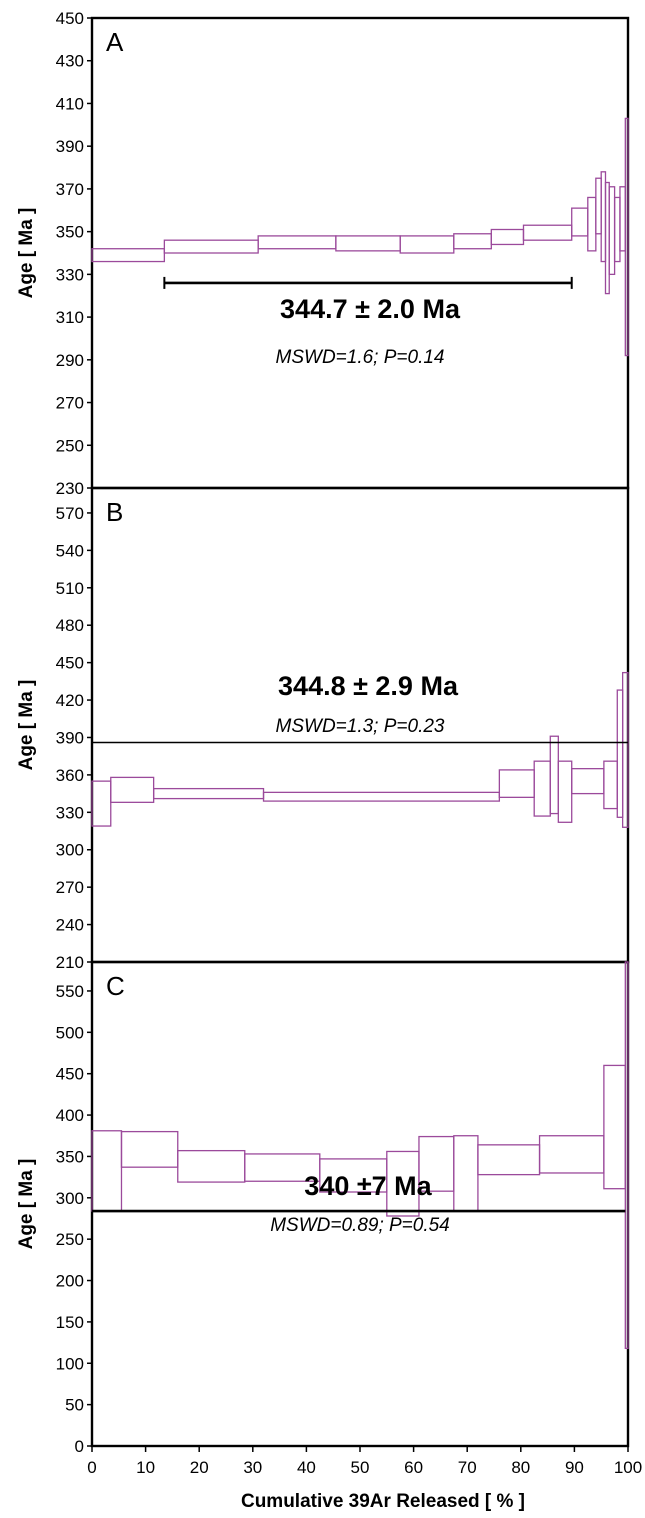 The height and width of the screenshot is (1518, 645). Describe the element at coordinates (467, 1467) in the screenshot. I see `x-tick-label: 70` at that location.